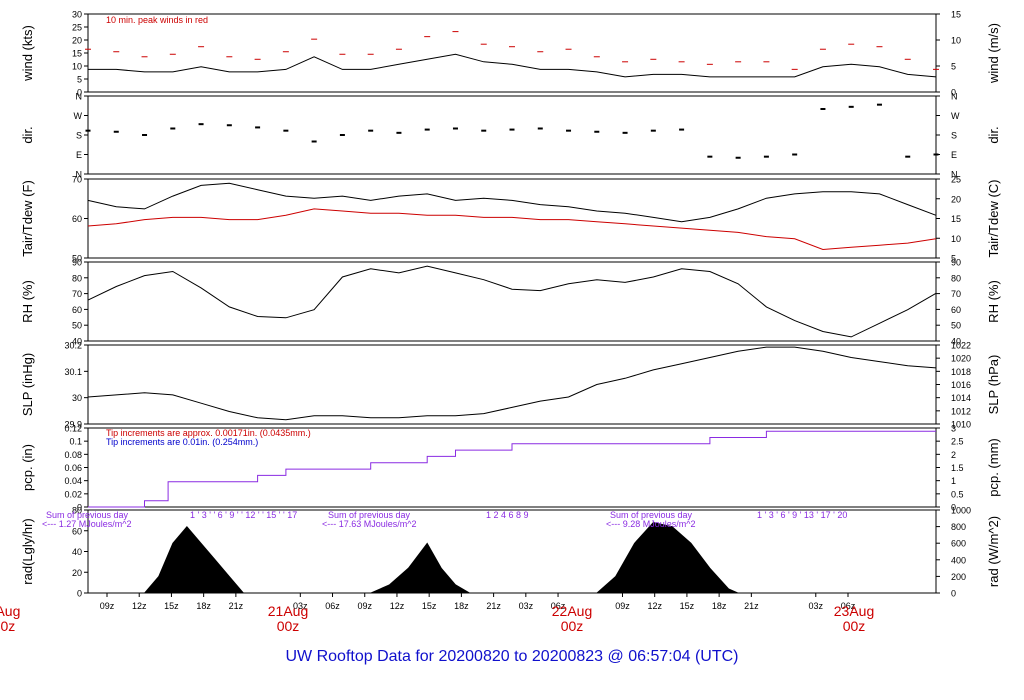 Image resolution: width=1024 pixels, height=700 pixels. Describe the element at coordinates (73, 468) in the screenshot. I see `left-tick-label: 0.06` at that location.